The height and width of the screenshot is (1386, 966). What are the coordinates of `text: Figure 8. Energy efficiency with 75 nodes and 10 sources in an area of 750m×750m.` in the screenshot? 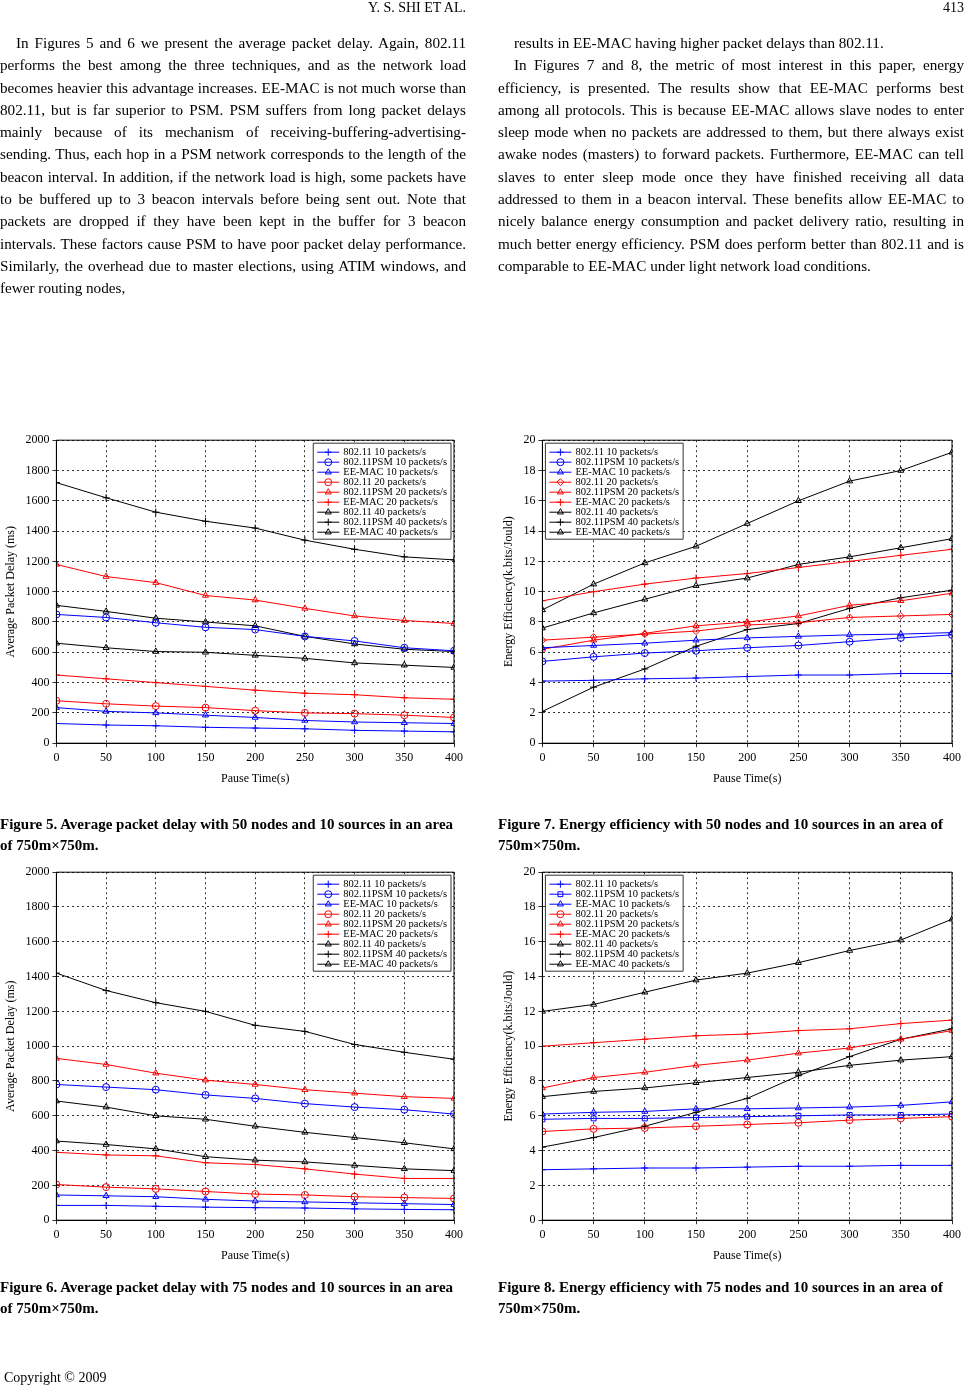 It's located at (721, 1298).